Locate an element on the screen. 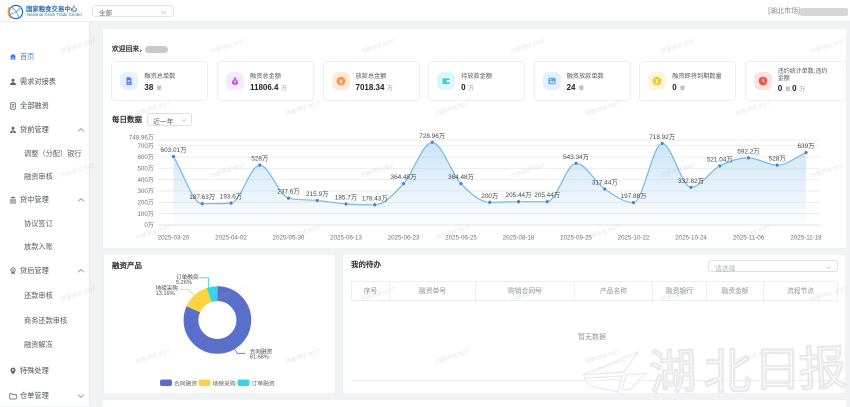  svg-text: 639万 is located at coordinates (805, 146).